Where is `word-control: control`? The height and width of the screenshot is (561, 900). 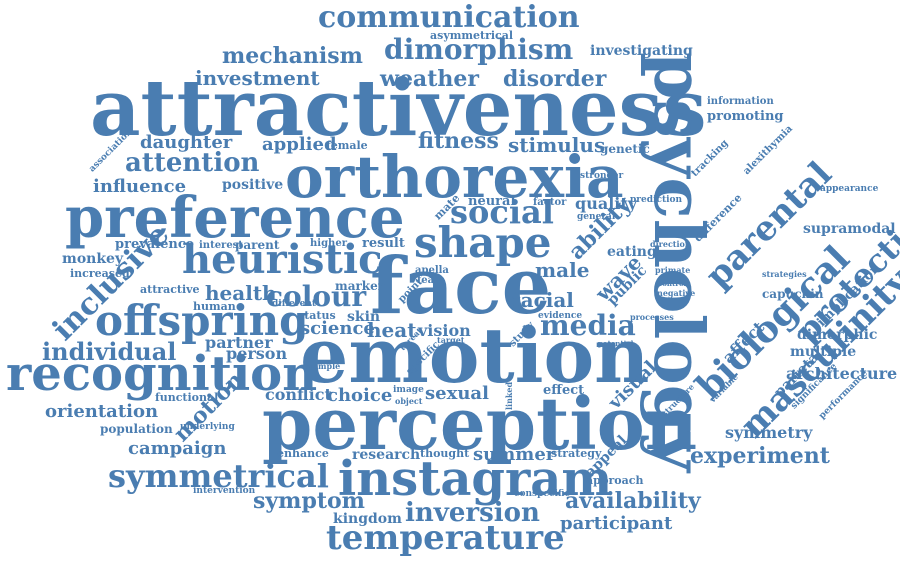
word-control: control is located at coordinates (672, 283).